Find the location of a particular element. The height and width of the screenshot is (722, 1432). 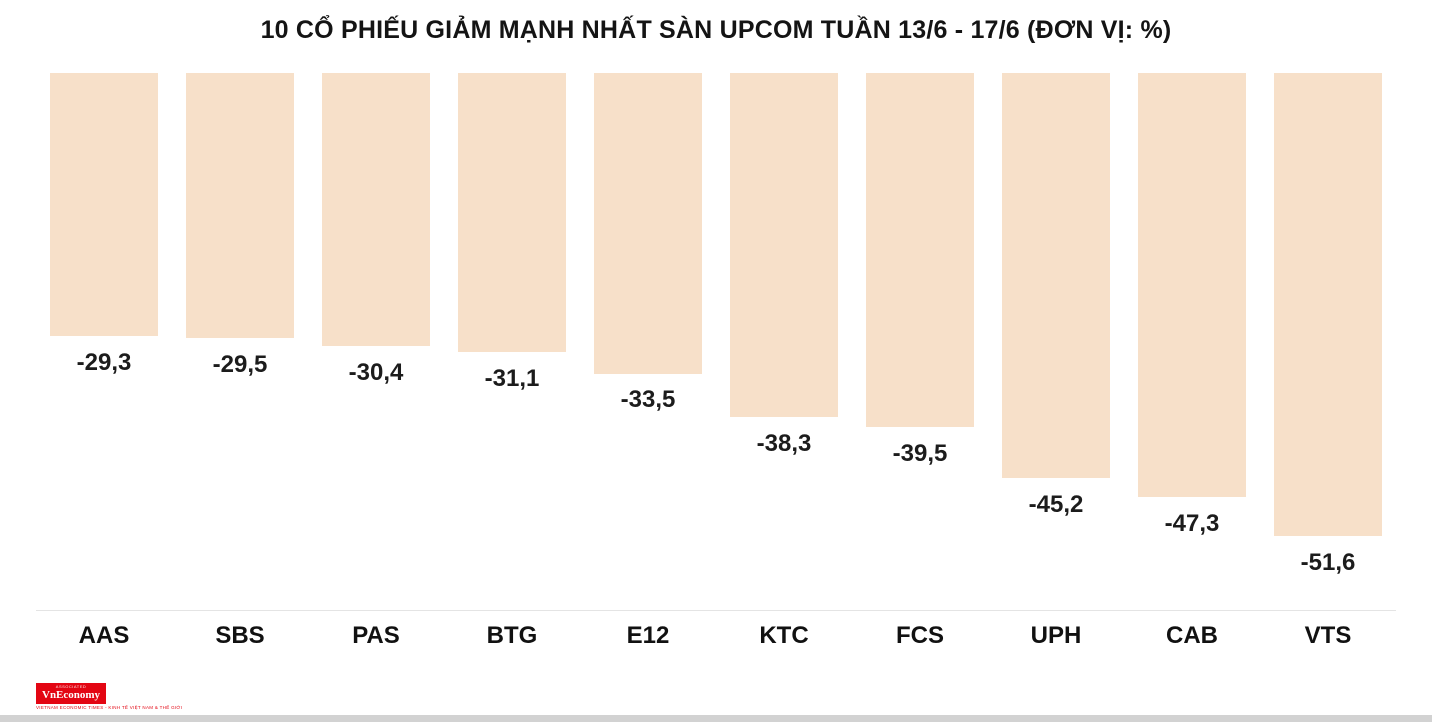

category-label-vts: VTS is located at coordinates (1328, 635).